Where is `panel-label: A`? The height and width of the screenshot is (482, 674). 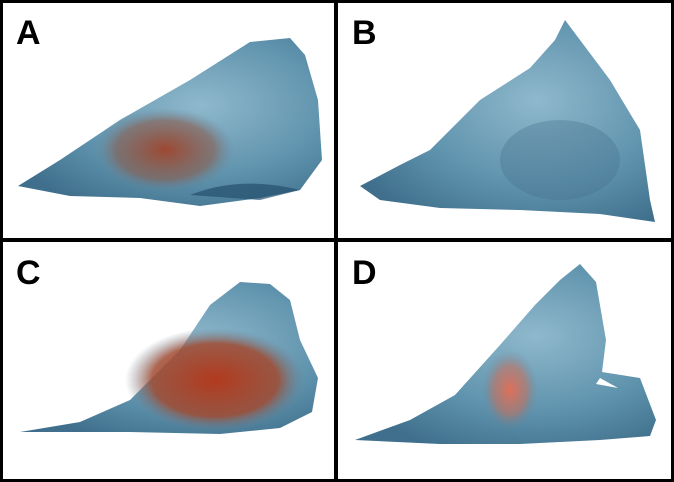
panel-label: A is located at coordinates (28, 33).